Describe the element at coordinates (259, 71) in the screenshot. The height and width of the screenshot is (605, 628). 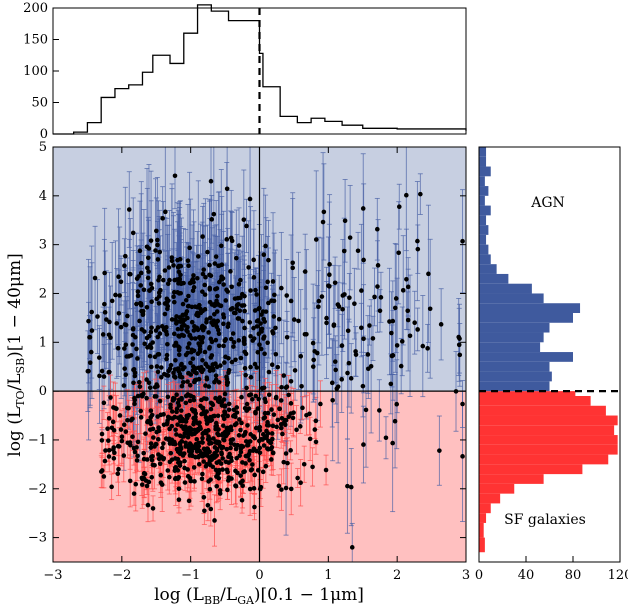
I see `top-histogram-frame` at that location.